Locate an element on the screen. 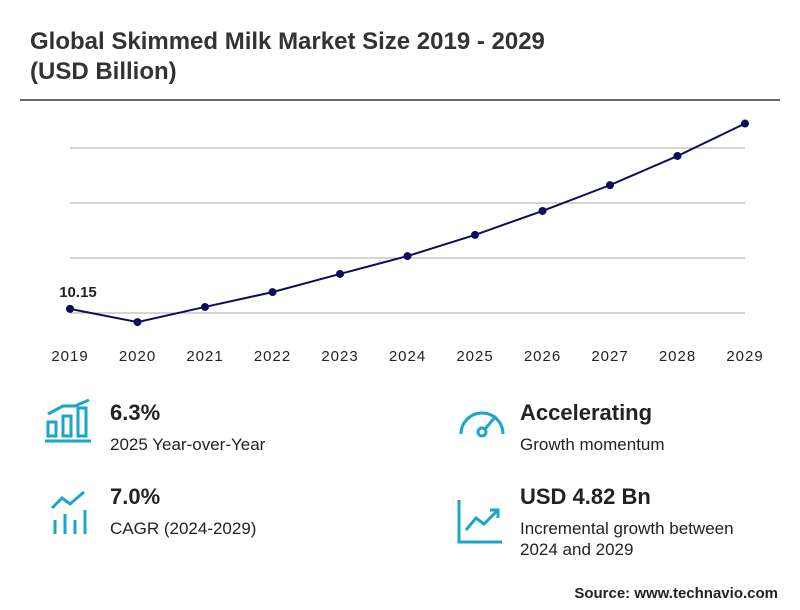 This screenshot has height=610, width=800. gauge-icon is located at coordinates (482, 424).